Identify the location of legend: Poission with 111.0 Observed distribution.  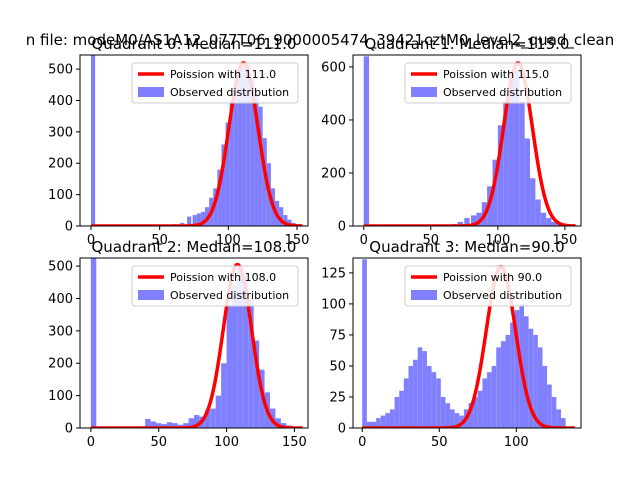
(215, 83).